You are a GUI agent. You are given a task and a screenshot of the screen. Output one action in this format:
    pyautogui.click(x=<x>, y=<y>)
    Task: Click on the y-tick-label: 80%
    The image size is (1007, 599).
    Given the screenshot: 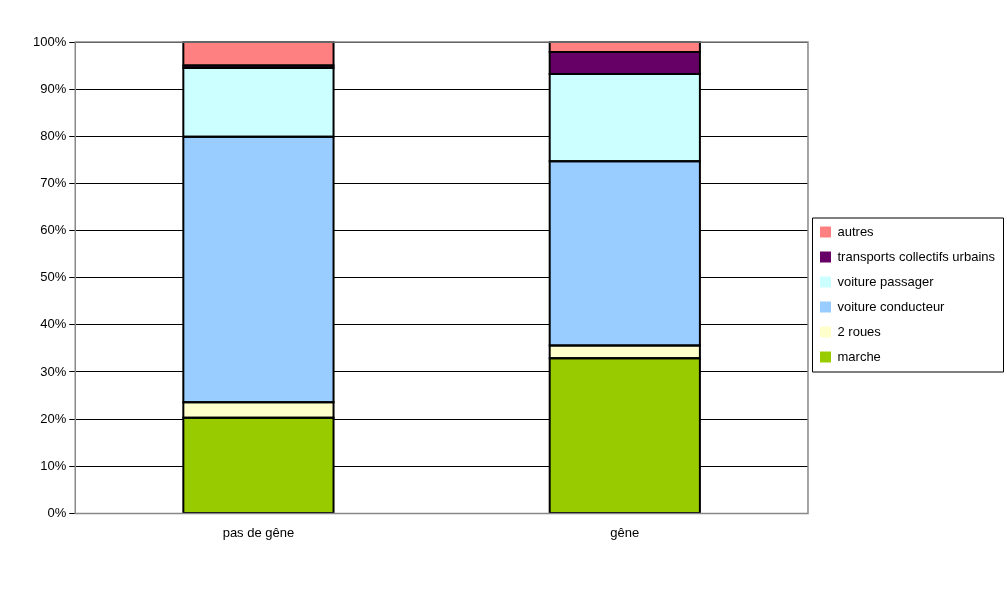 What is the action you would take?
    pyautogui.click(x=53, y=135)
    